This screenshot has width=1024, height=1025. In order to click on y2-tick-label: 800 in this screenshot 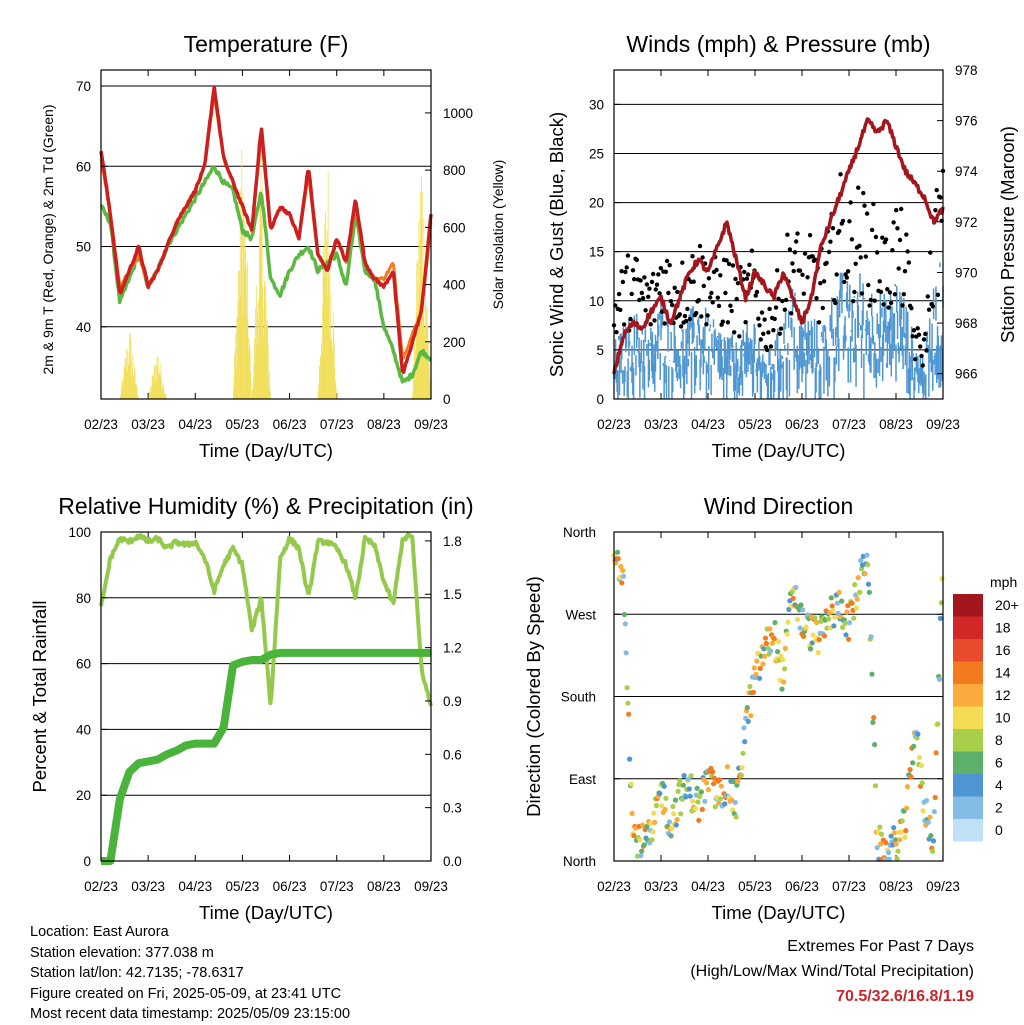, I will do `click(454, 170)`.